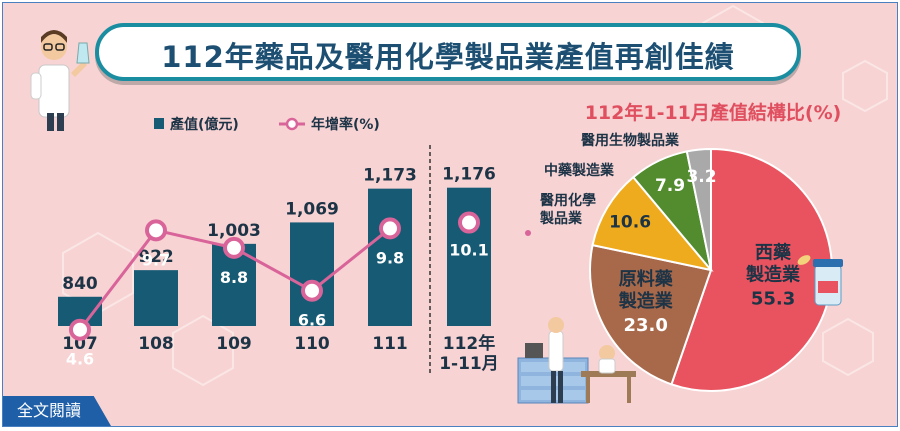 This screenshot has height=431, width=900. Describe the element at coordinates (57, 411) in the screenshot. I see `read-full-text-button: 全文閱讀` at that location.